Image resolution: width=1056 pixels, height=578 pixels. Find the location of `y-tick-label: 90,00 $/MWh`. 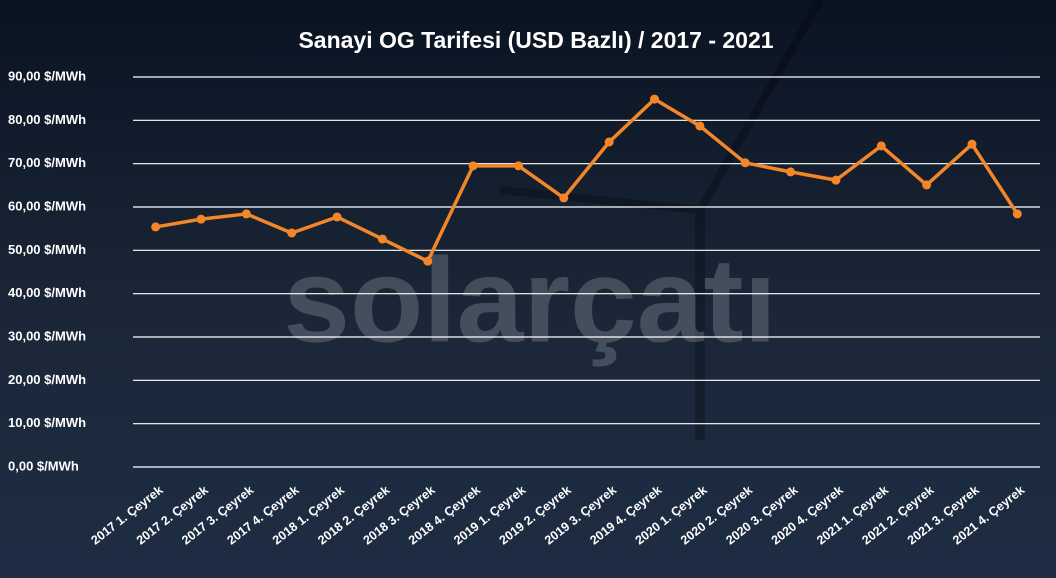

y-tick-label: 90,00 $/MWh is located at coordinates (47, 75).